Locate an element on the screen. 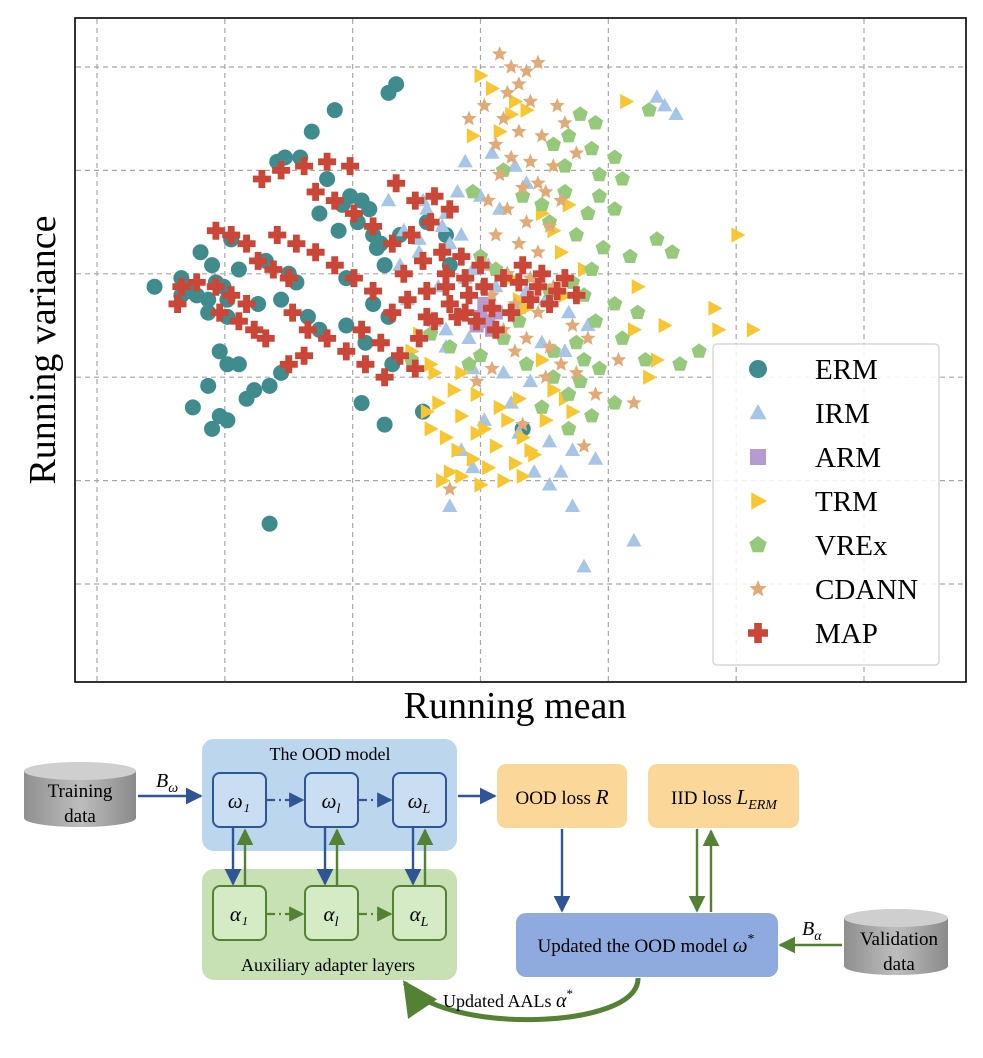 The width and height of the screenshot is (983, 1058). updated-aals-label: Updated AALs α* is located at coordinates (508, 999).